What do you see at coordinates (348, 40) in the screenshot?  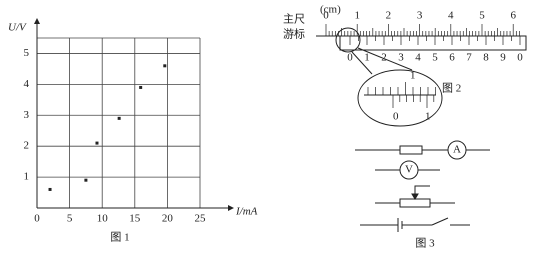 I see `zoom-circle` at bounding box center [348, 40].